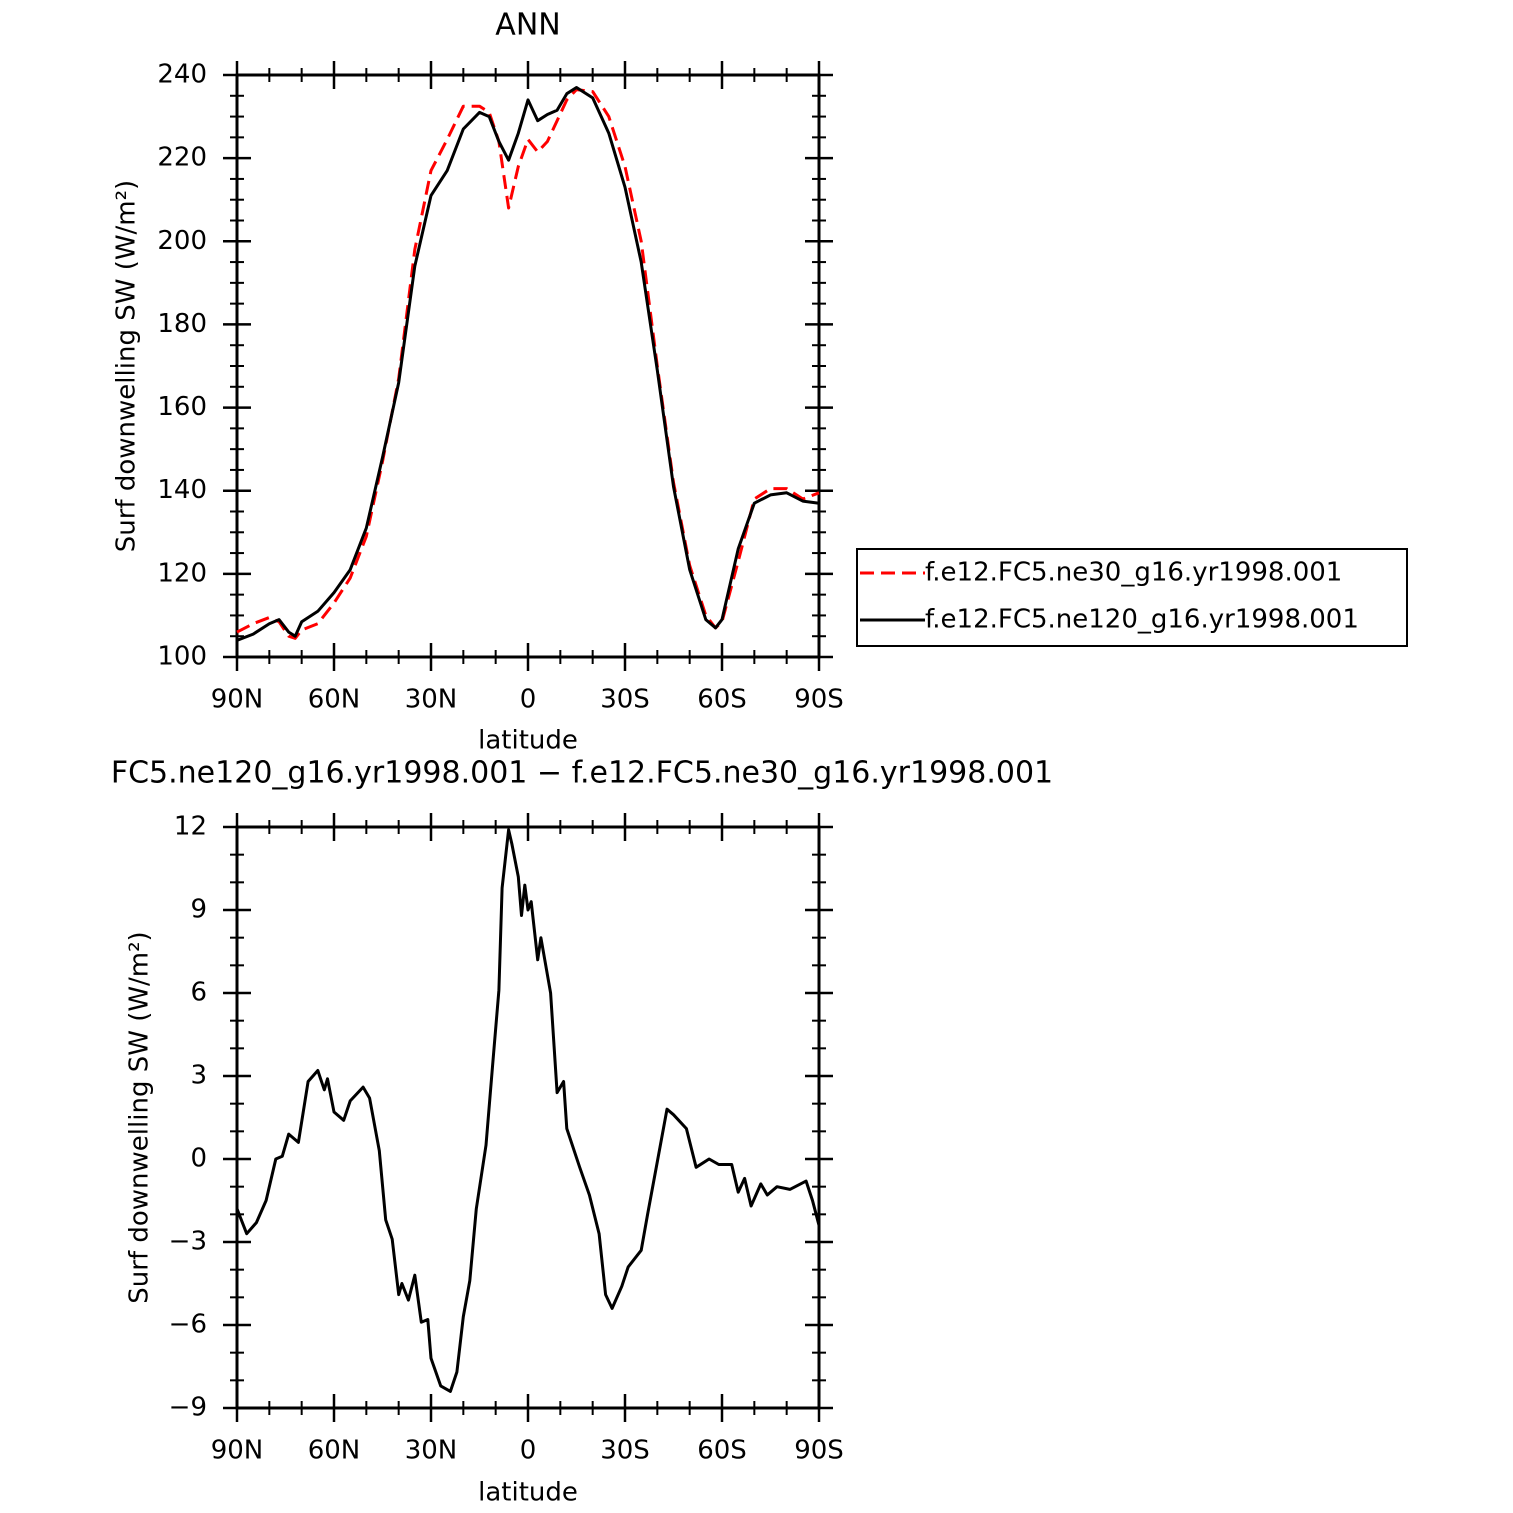 The width and height of the screenshot is (1513, 1513). Describe the element at coordinates (188, 1242) in the screenshot. I see `y-tick-label: −3` at that location.